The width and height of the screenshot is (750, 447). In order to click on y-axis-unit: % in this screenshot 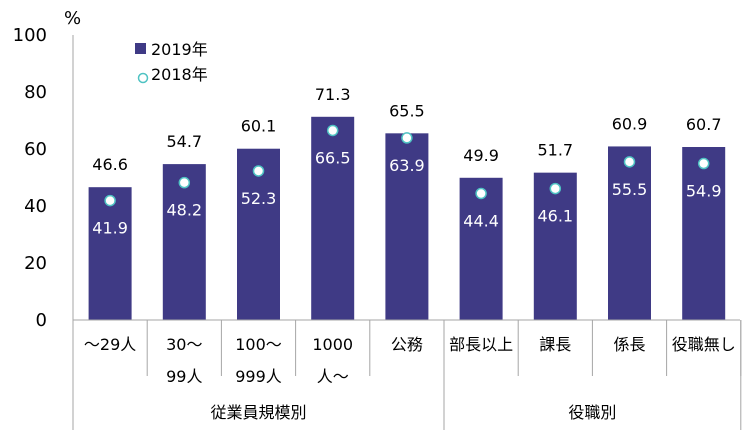, I will do `click(72, 18)`.